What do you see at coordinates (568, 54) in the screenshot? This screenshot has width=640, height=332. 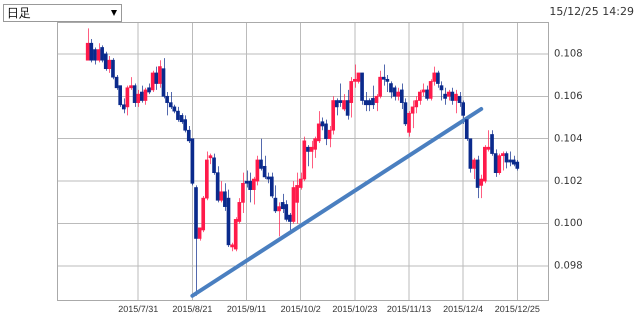 I see `y-tick-label: 0.108` at bounding box center [568, 54].